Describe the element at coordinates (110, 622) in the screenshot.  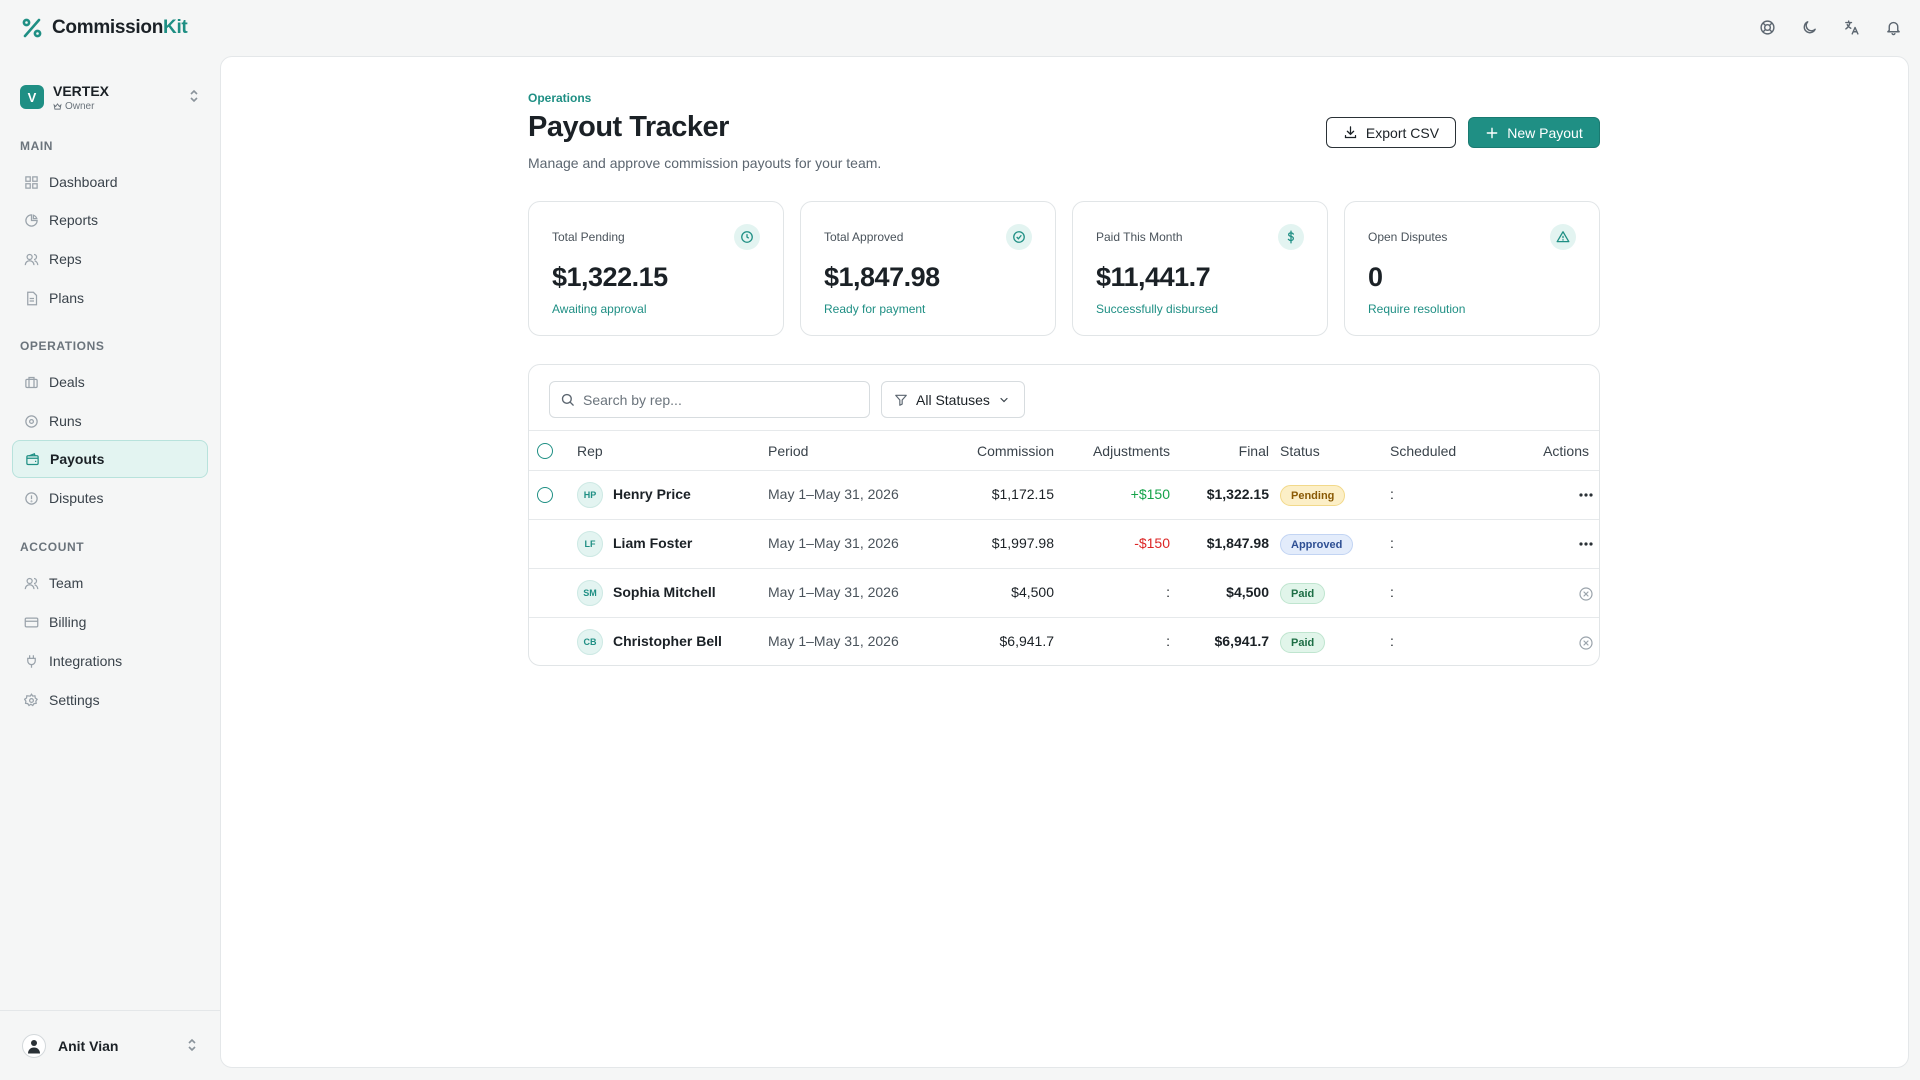
I see `sidebar-item-billing: Billing` at that location.